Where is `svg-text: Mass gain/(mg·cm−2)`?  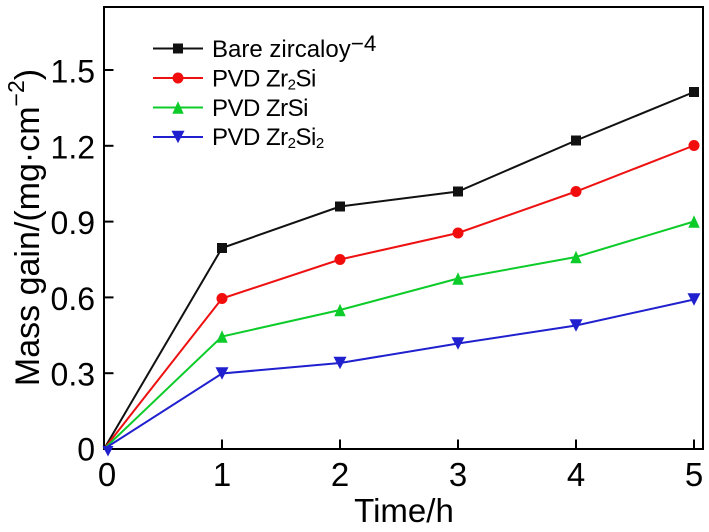 svg-text: Mass gain/(mg·cm−2) is located at coordinates (25, 227).